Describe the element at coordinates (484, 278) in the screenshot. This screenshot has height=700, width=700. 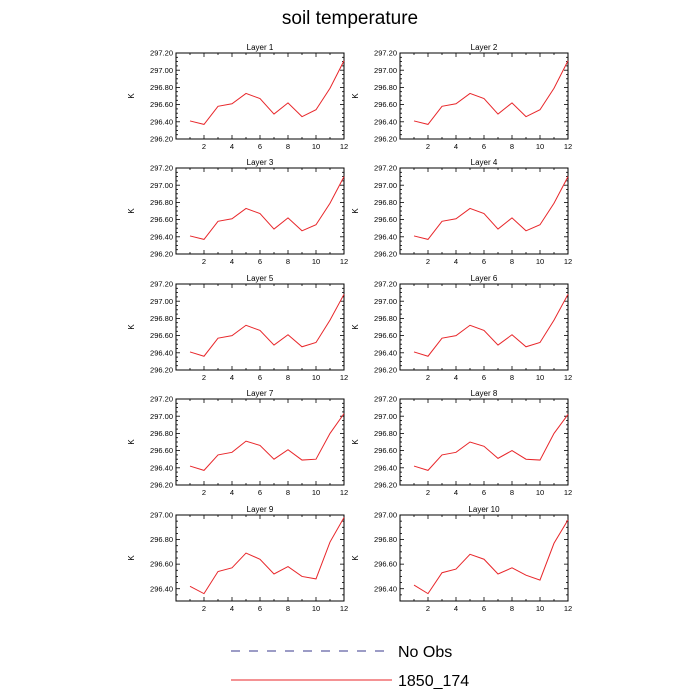
I see `panel-title: Layer 6` at that location.